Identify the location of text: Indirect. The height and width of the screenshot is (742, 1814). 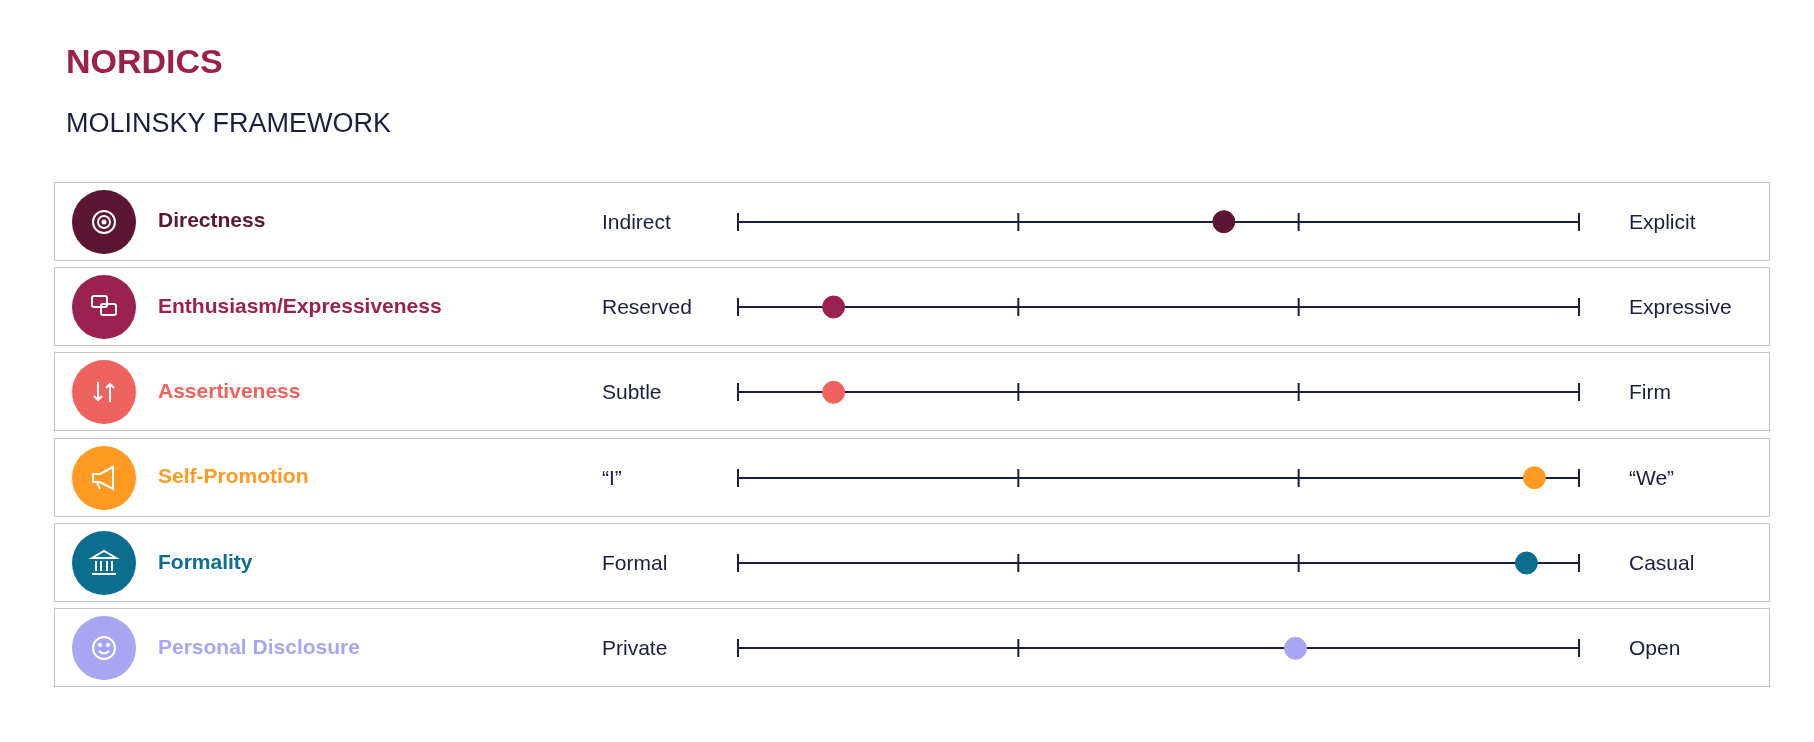
(636, 221).